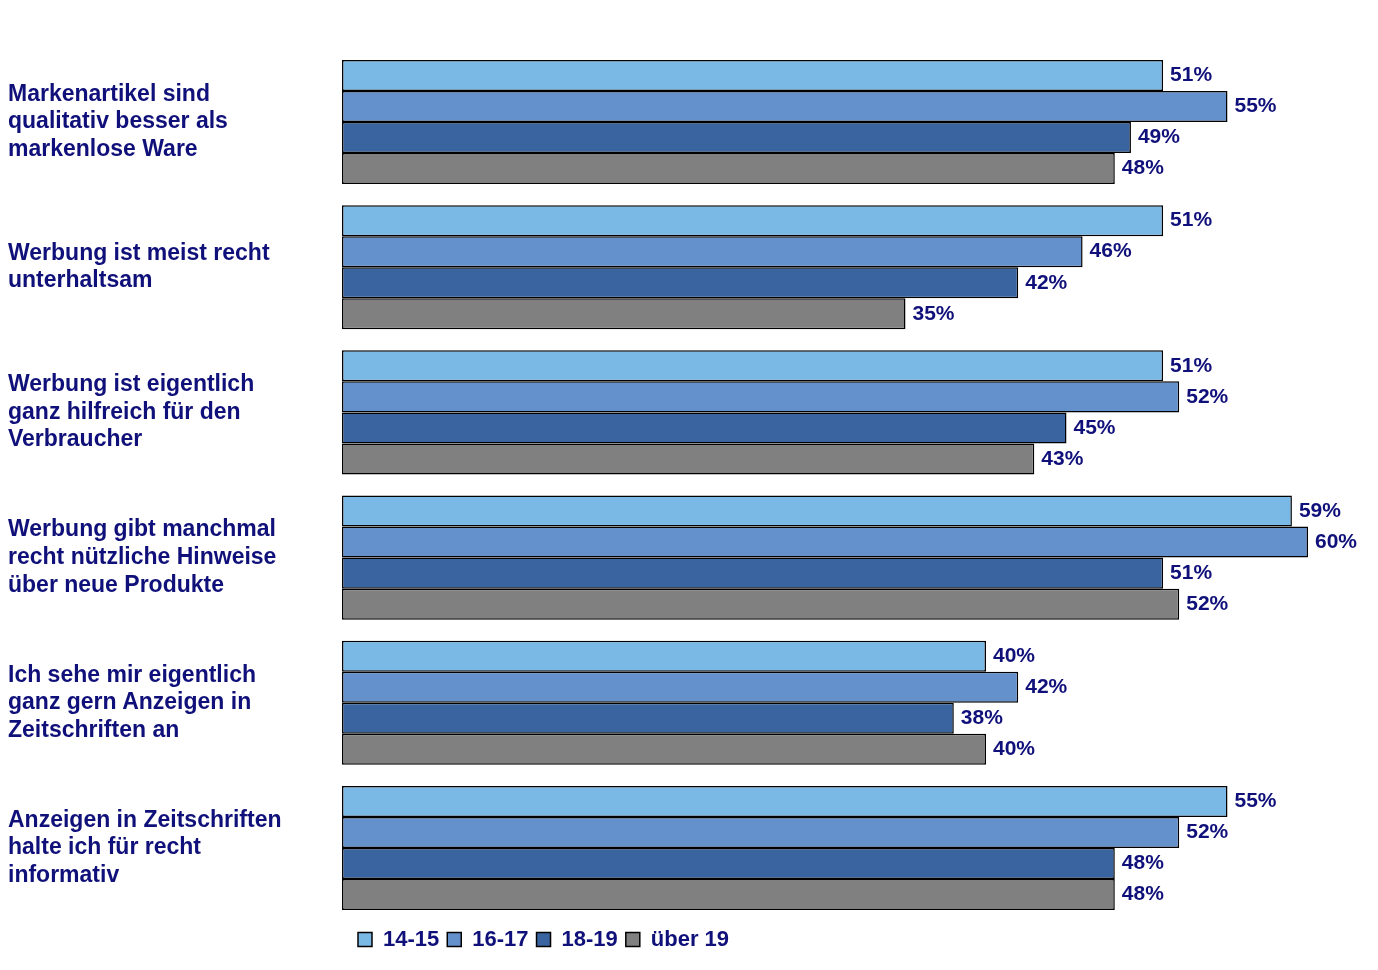  I want to click on data-label: 43%, so click(1062, 457).